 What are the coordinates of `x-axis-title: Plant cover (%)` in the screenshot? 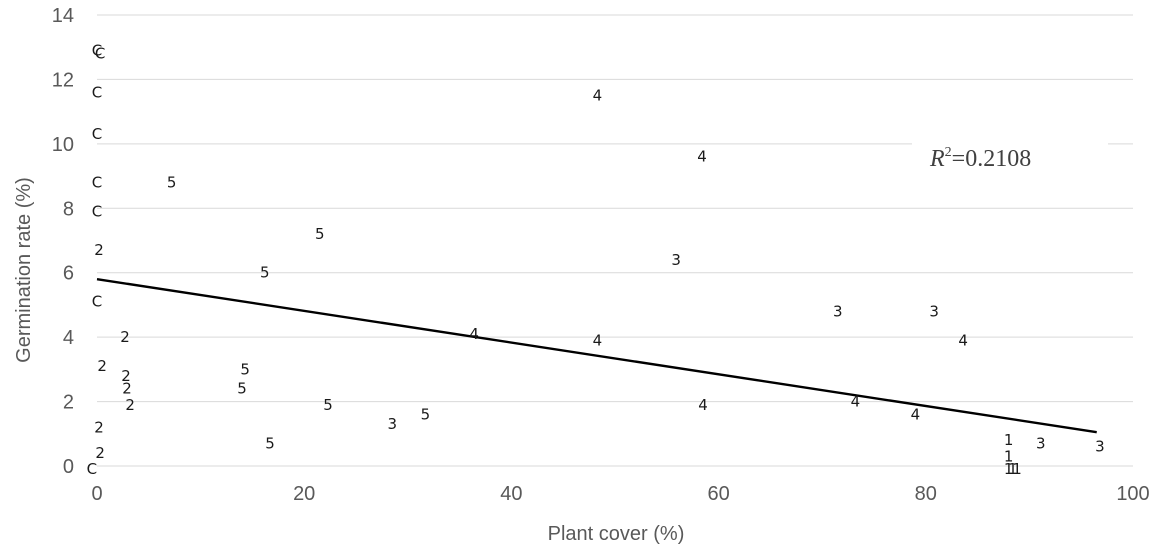 It's located at (616, 534).